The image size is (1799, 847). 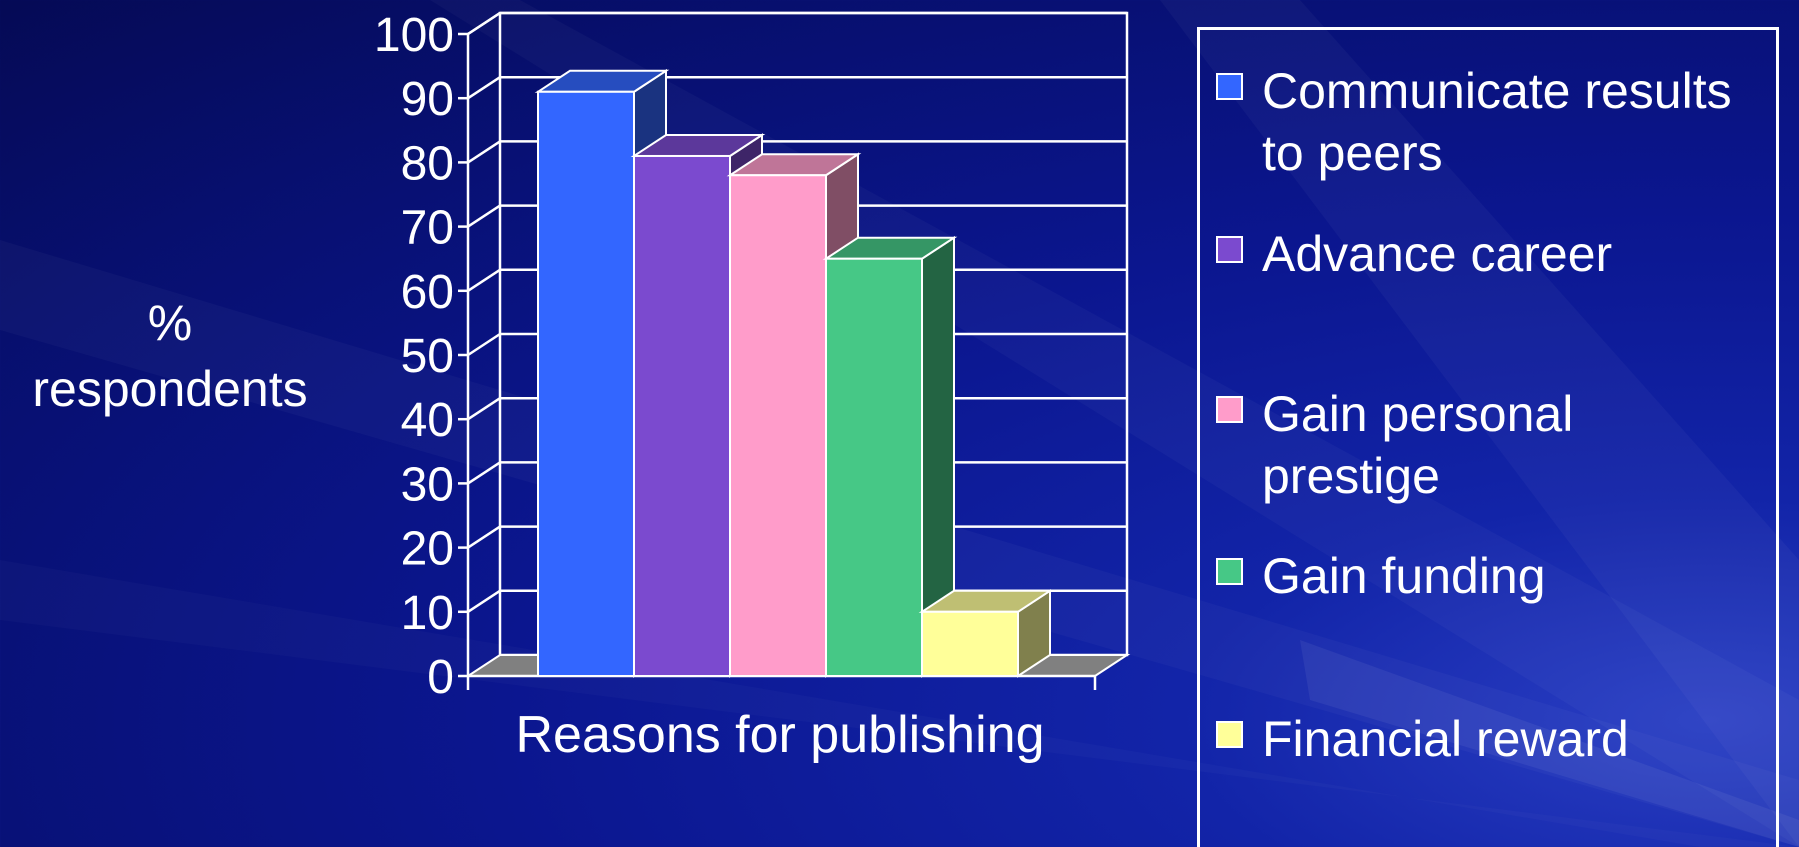 I want to click on y-tick-label: 20, so click(x=427, y=549).